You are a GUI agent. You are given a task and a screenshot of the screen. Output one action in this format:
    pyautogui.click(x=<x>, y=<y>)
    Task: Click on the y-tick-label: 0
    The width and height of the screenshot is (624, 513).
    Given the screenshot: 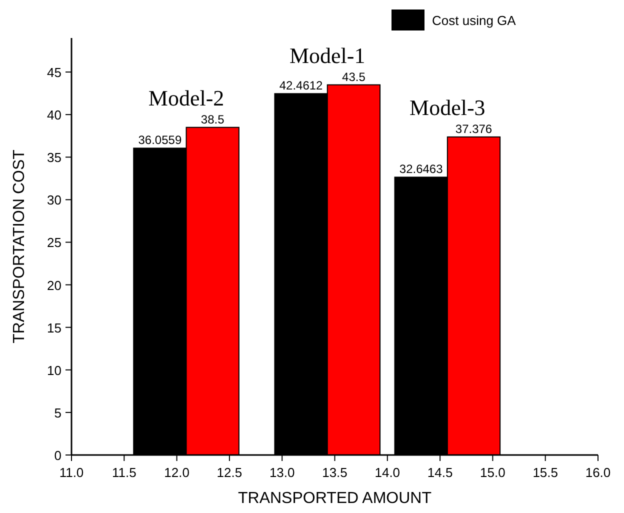 What is the action you would take?
    pyautogui.click(x=58, y=455)
    